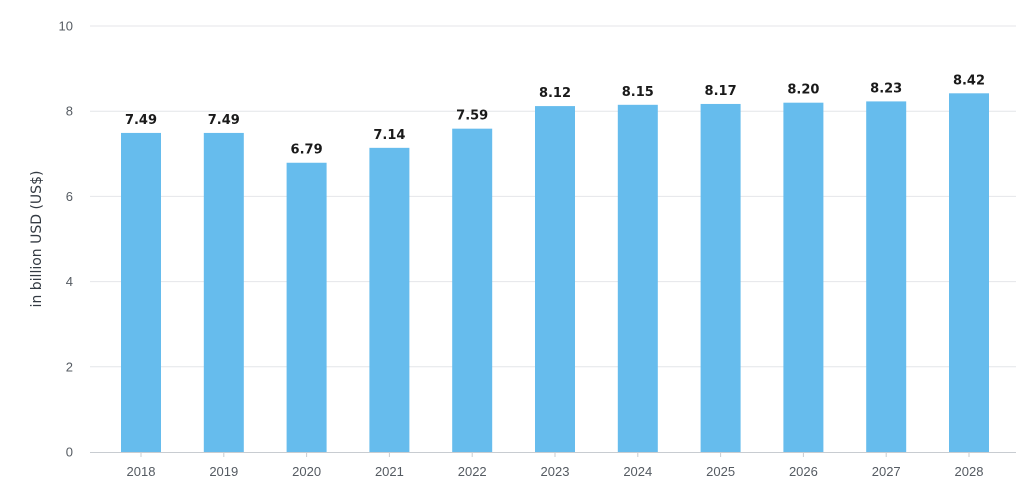 This screenshot has height=499, width=1024. What do you see at coordinates (66, 26) in the screenshot?
I see `y-tick-label: 10` at bounding box center [66, 26].